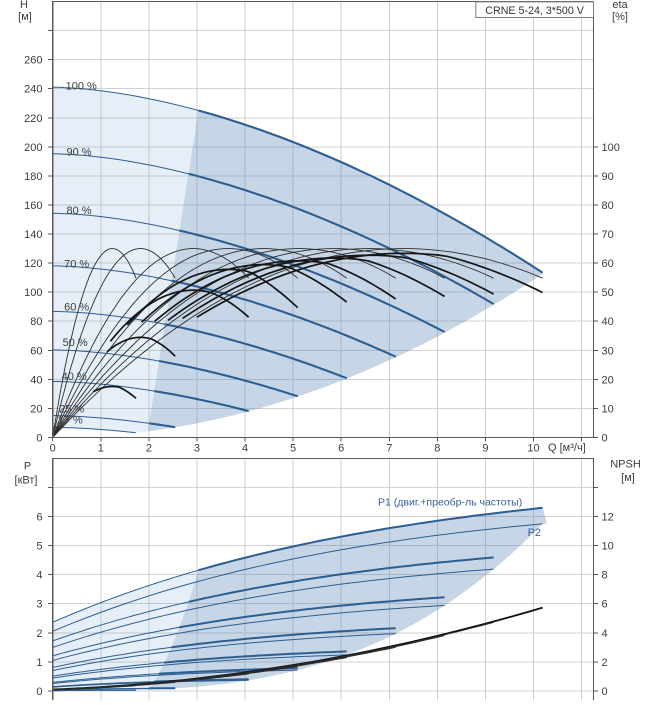 This screenshot has height=705, width=658. What do you see at coordinates (33, 61) in the screenshot?
I see `svg-text: 260` at bounding box center [33, 61].